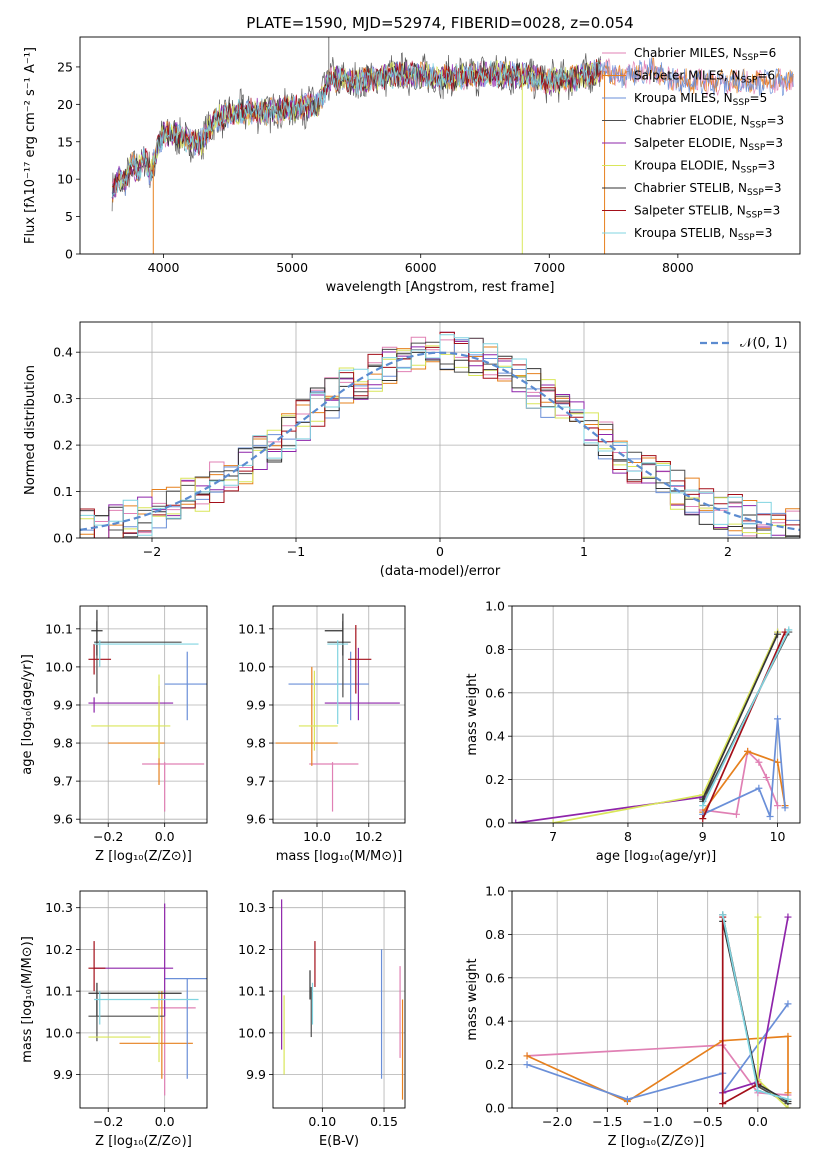  Describe the element at coordinates (339, 856) in the screenshot. I see `x-axis-label: mass [log₁₀(M/M⊙)]` at that location.